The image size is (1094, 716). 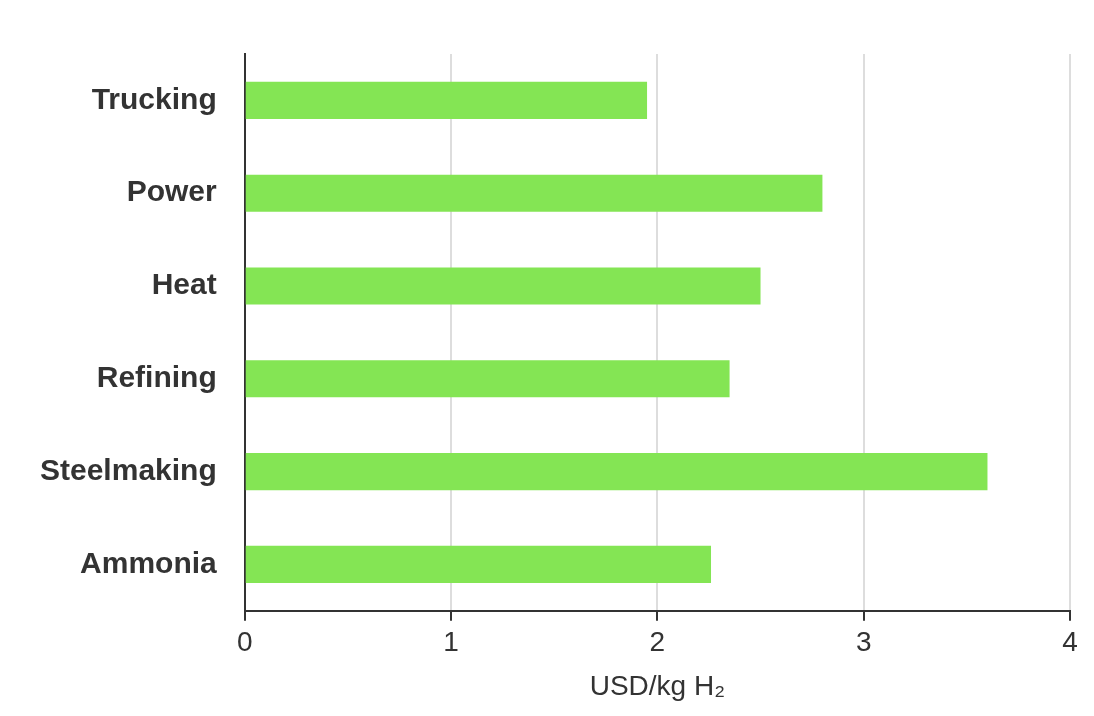 I want to click on y-tick-label: Steelmaking, so click(x=128, y=469).